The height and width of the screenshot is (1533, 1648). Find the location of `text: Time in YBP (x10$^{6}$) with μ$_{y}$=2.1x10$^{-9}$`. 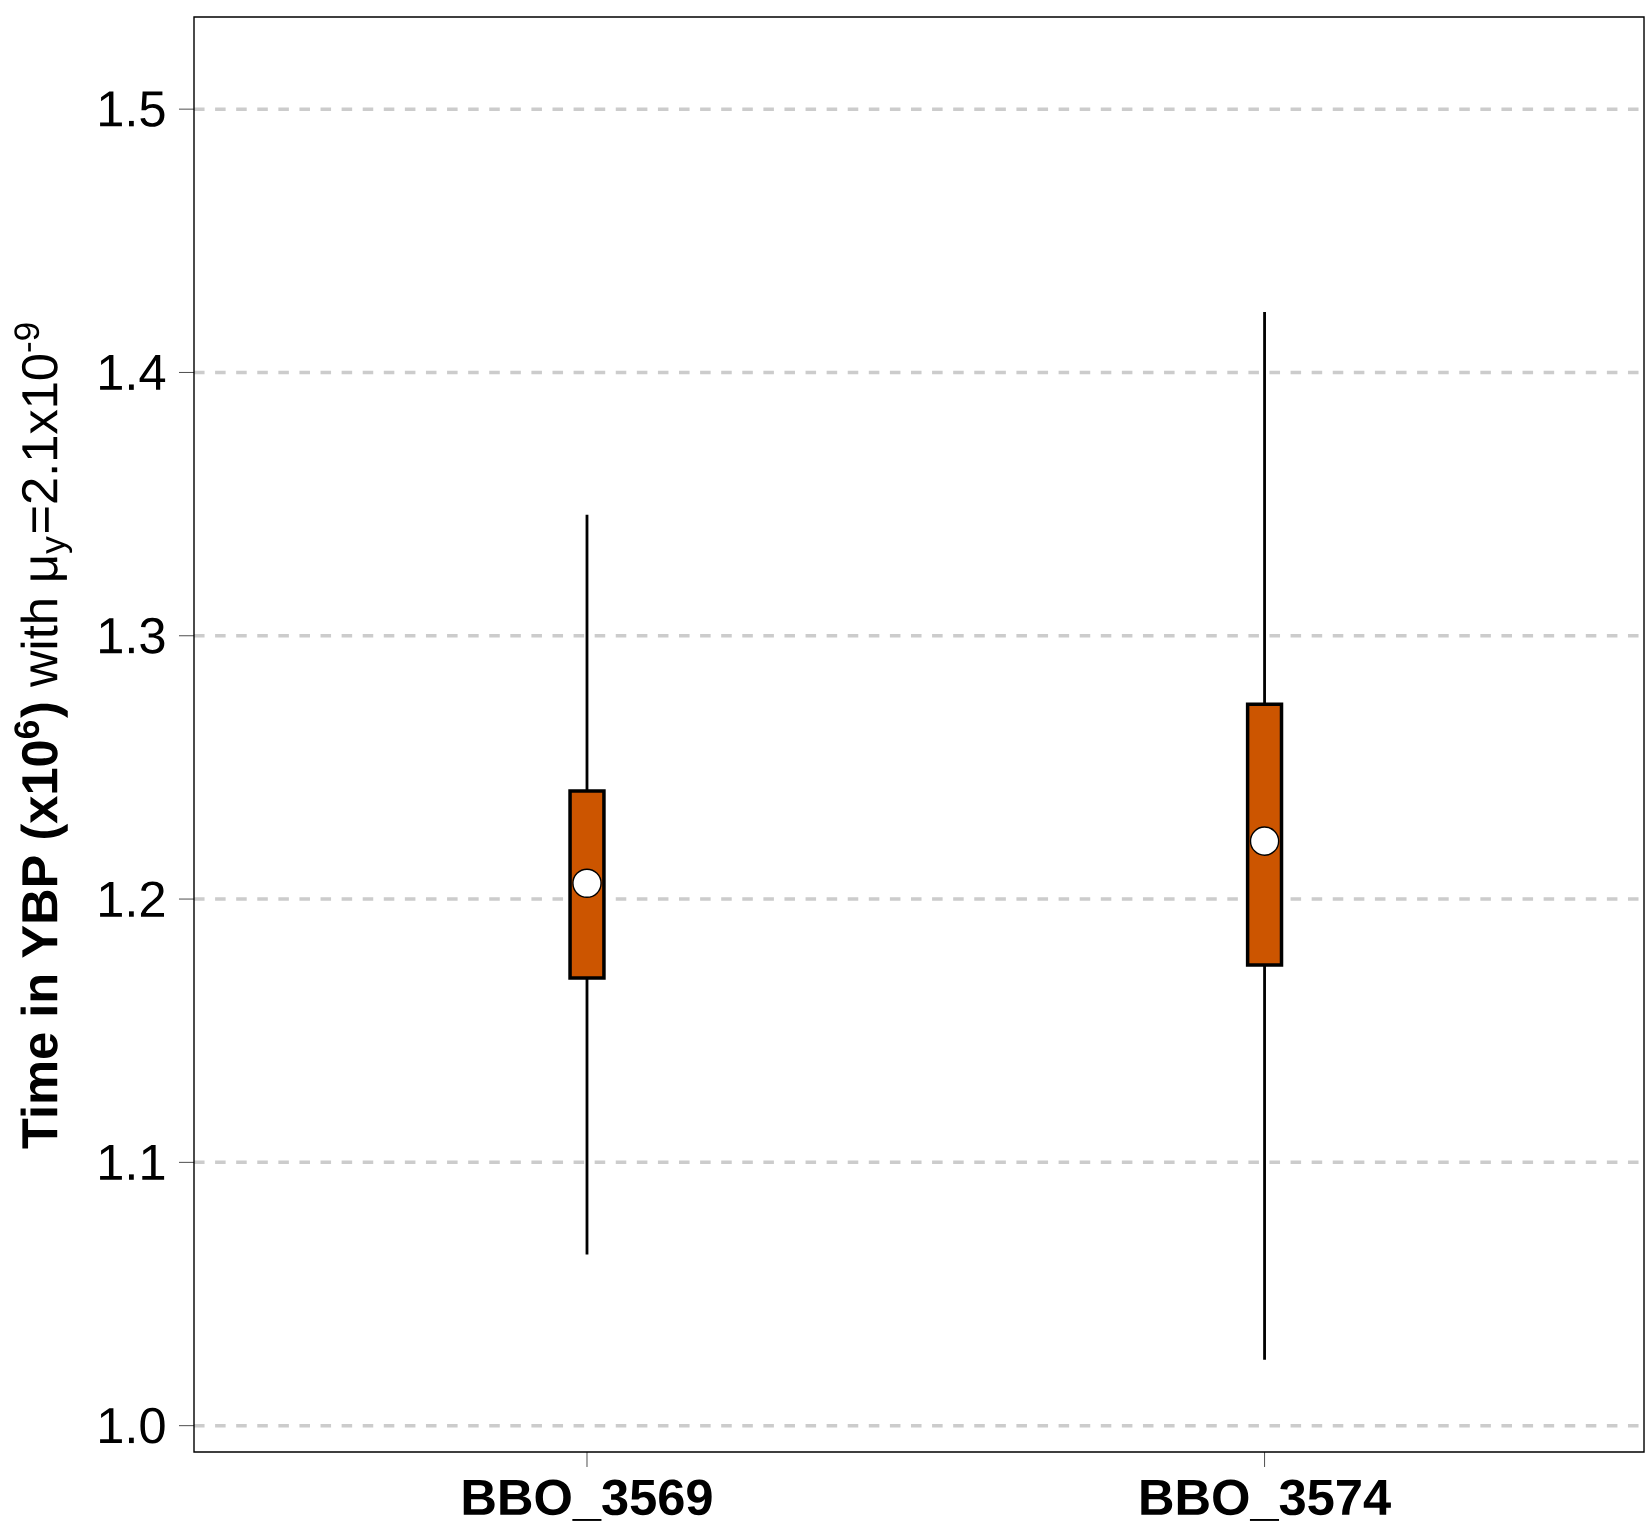

text: Time in YBP (x10$^{6}$) with μ$_{y}$=2.1x10$^{-9}$ is located at coordinates (43, 736).